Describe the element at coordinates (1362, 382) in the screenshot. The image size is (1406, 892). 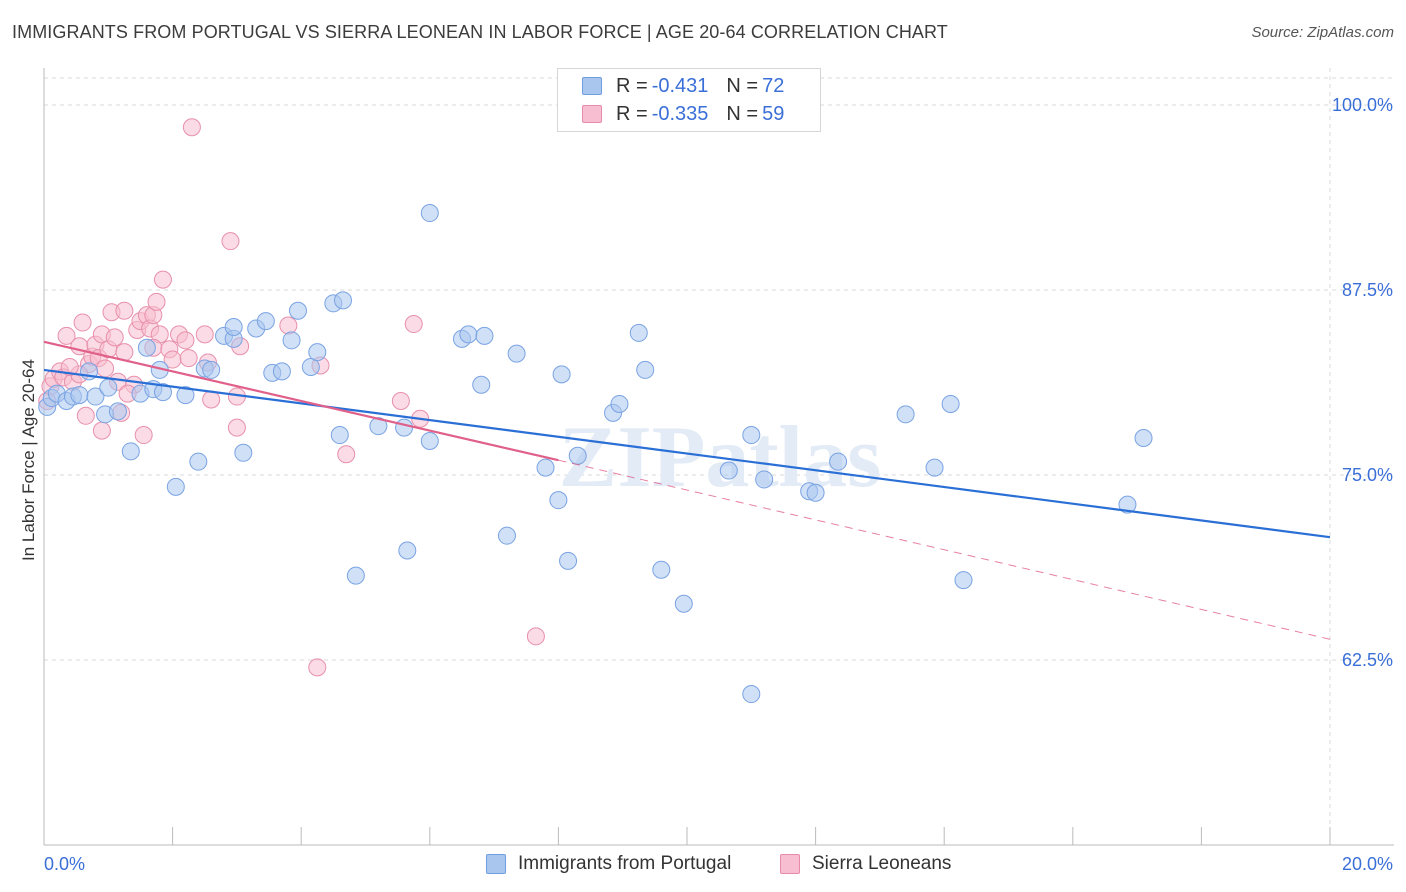
I see `y-tick-labels: 100.0% 87.5% 75.0% 62.5%` at that location.